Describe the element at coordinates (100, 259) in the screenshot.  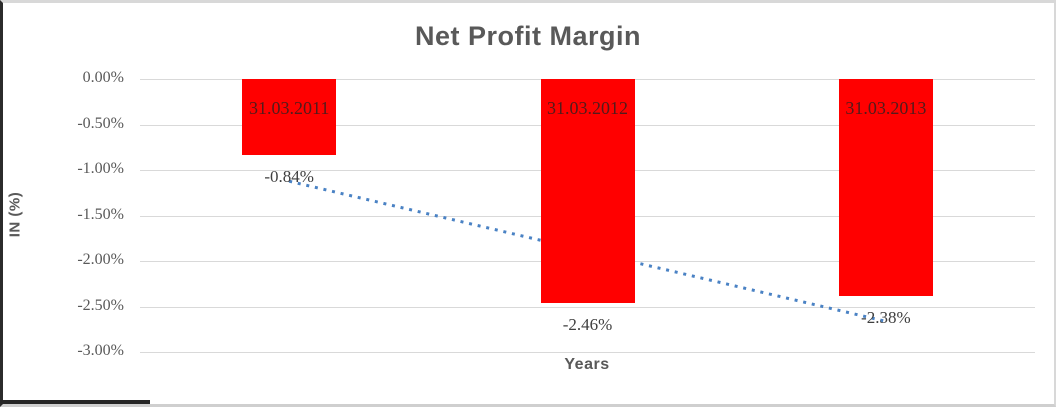
I see `y-axis-tick-label: -2.00%` at that location.